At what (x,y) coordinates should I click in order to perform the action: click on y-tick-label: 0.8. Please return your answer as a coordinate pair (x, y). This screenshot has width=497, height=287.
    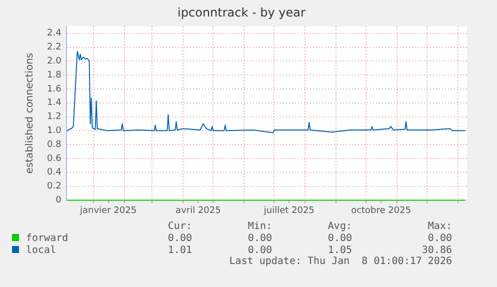
    Looking at the image, I should click on (54, 145).